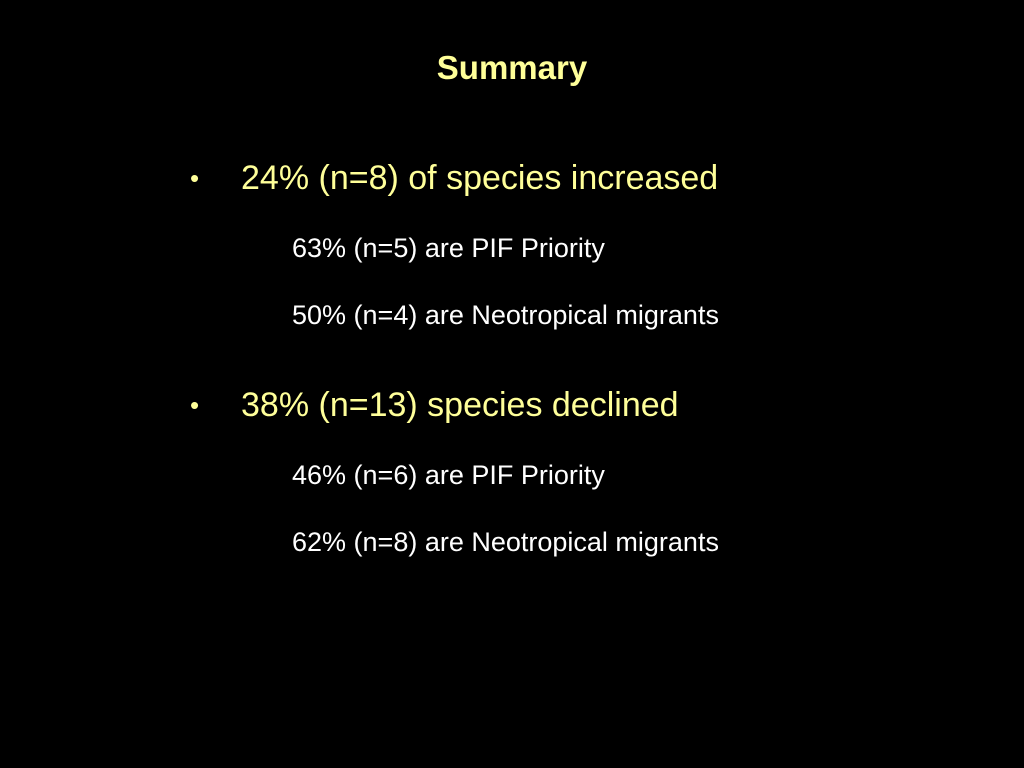 The height and width of the screenshot is (768, 1024). Describe the element at coordinates (480, 178) in the screenshot. I see `bullet-text: 24% (n=8) of species increased` at that location.